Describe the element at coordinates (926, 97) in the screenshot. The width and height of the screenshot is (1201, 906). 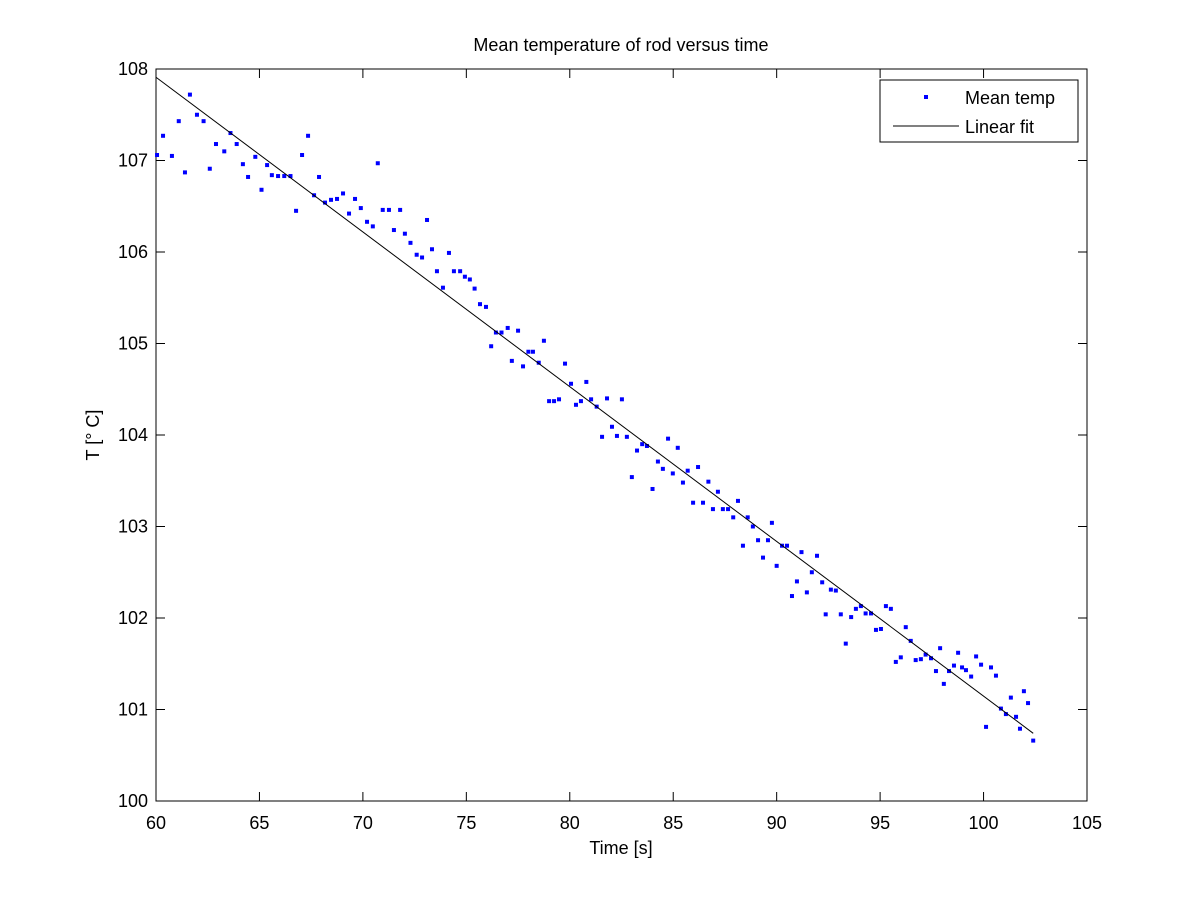
I see `legend-swatch` at that location.